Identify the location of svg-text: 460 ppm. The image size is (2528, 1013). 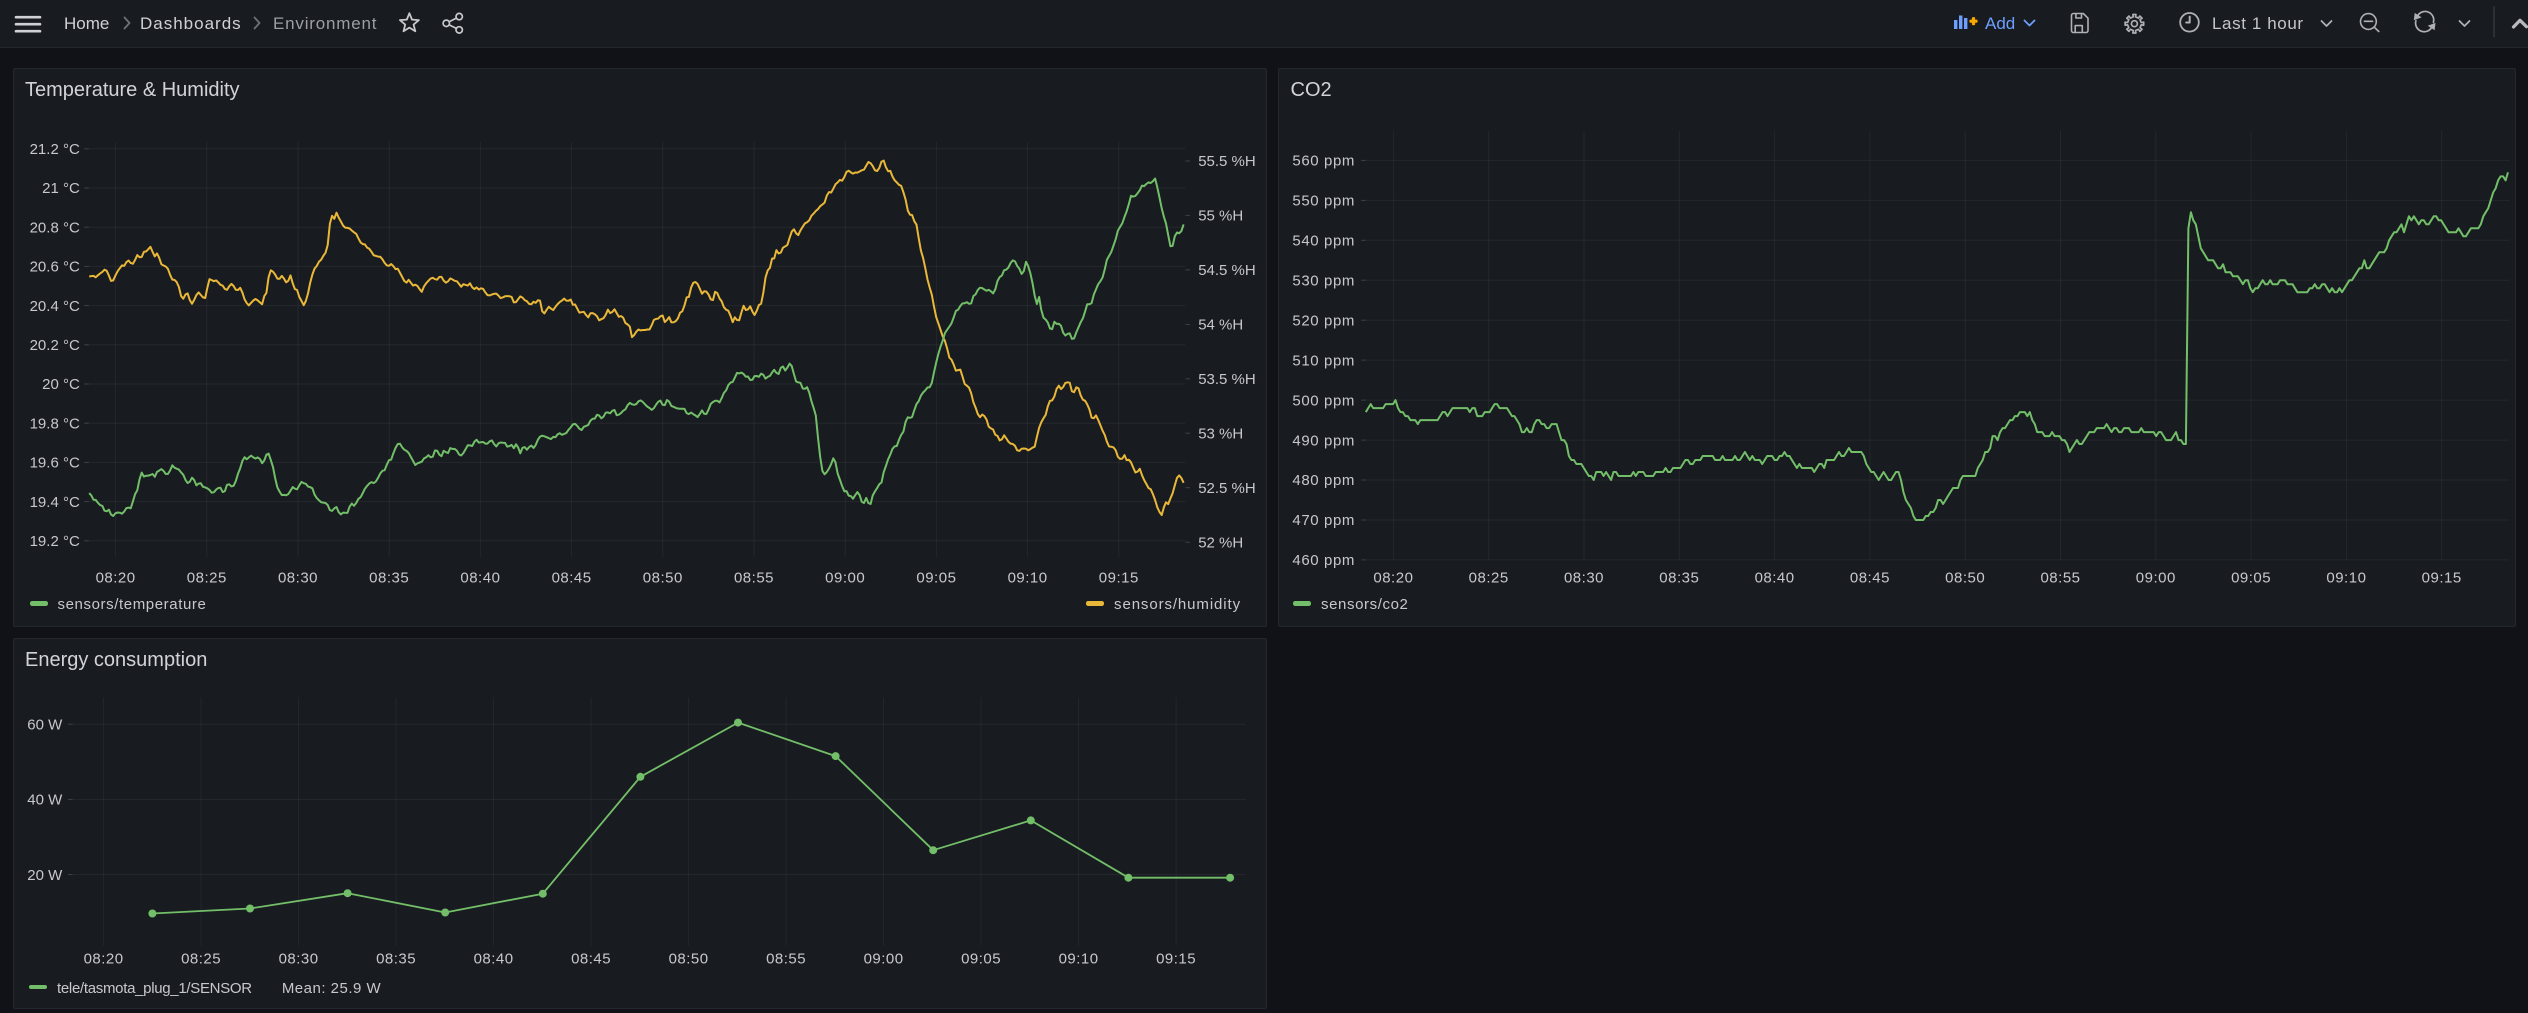
(1323, 560).